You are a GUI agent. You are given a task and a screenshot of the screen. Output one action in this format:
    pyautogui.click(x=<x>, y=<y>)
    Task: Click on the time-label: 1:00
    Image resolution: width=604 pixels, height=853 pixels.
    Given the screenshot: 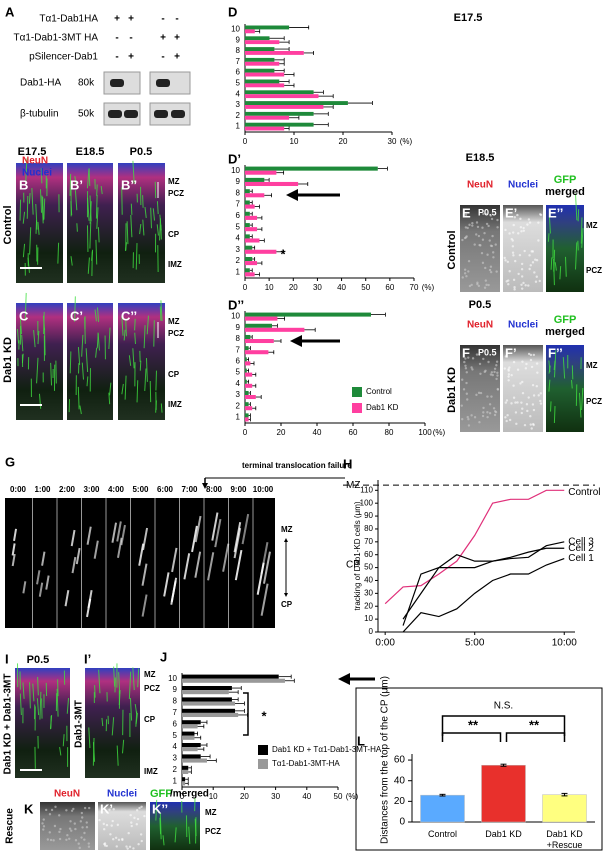 What is the action you would take?
    pyautogui.click(x=42, y=489)
    